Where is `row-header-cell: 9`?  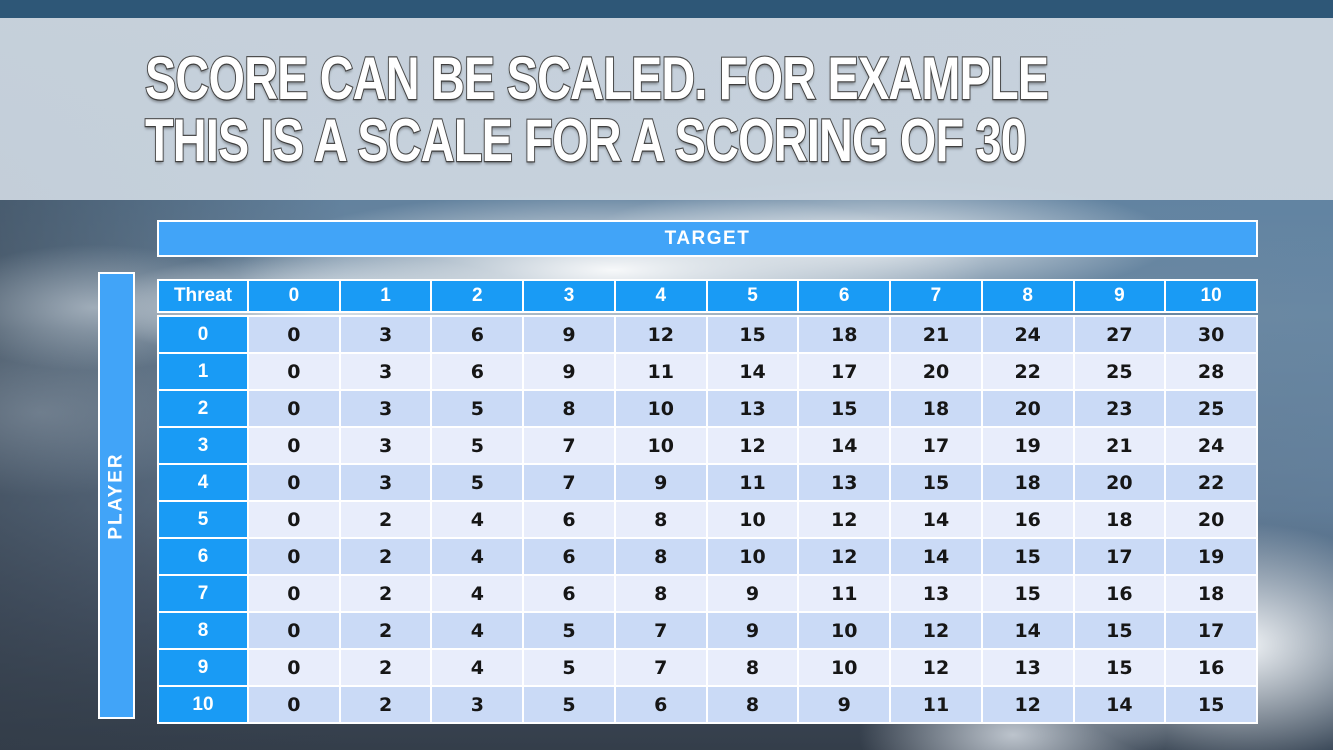
row-header-cell: 9 is located at coordinates (203, 667).